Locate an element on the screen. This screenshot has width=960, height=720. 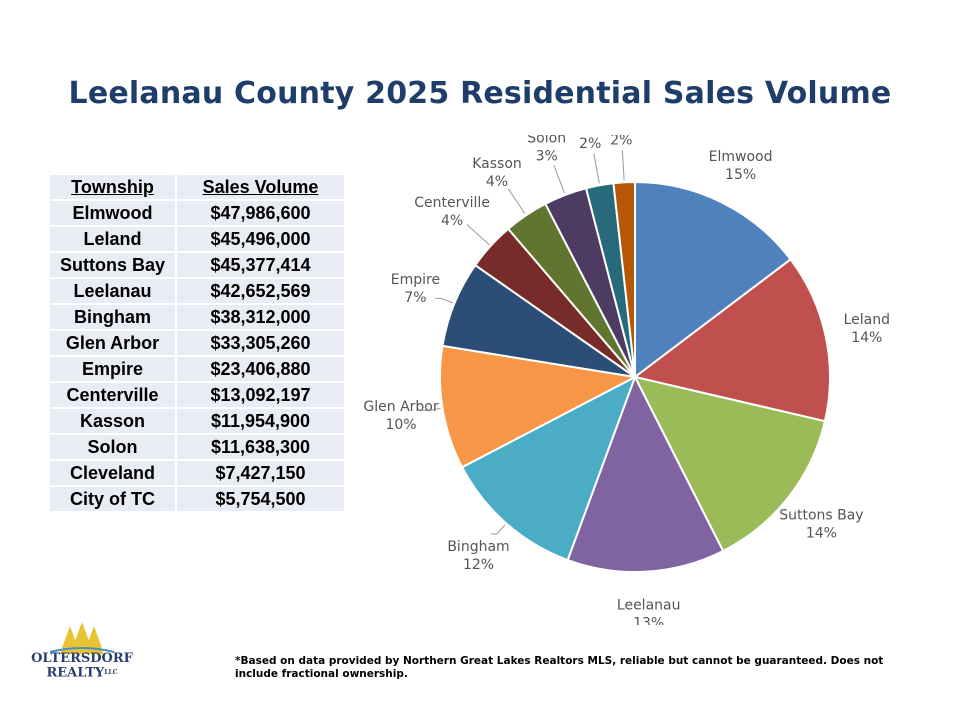
township-cell: Glen Arbor is located at coordinates (112, 343).